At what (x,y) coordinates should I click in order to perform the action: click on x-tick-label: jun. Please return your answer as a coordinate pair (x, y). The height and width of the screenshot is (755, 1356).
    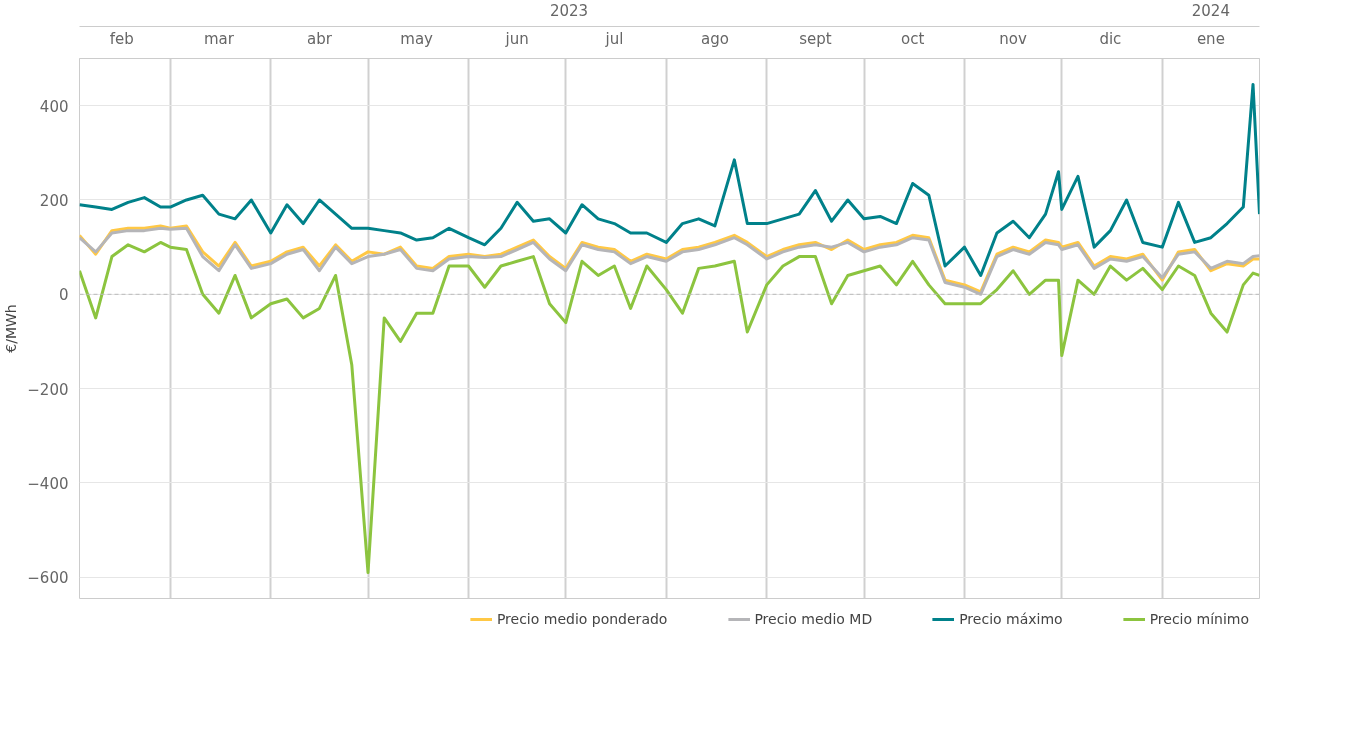
    Looking at the image, I should click on (516, 38).